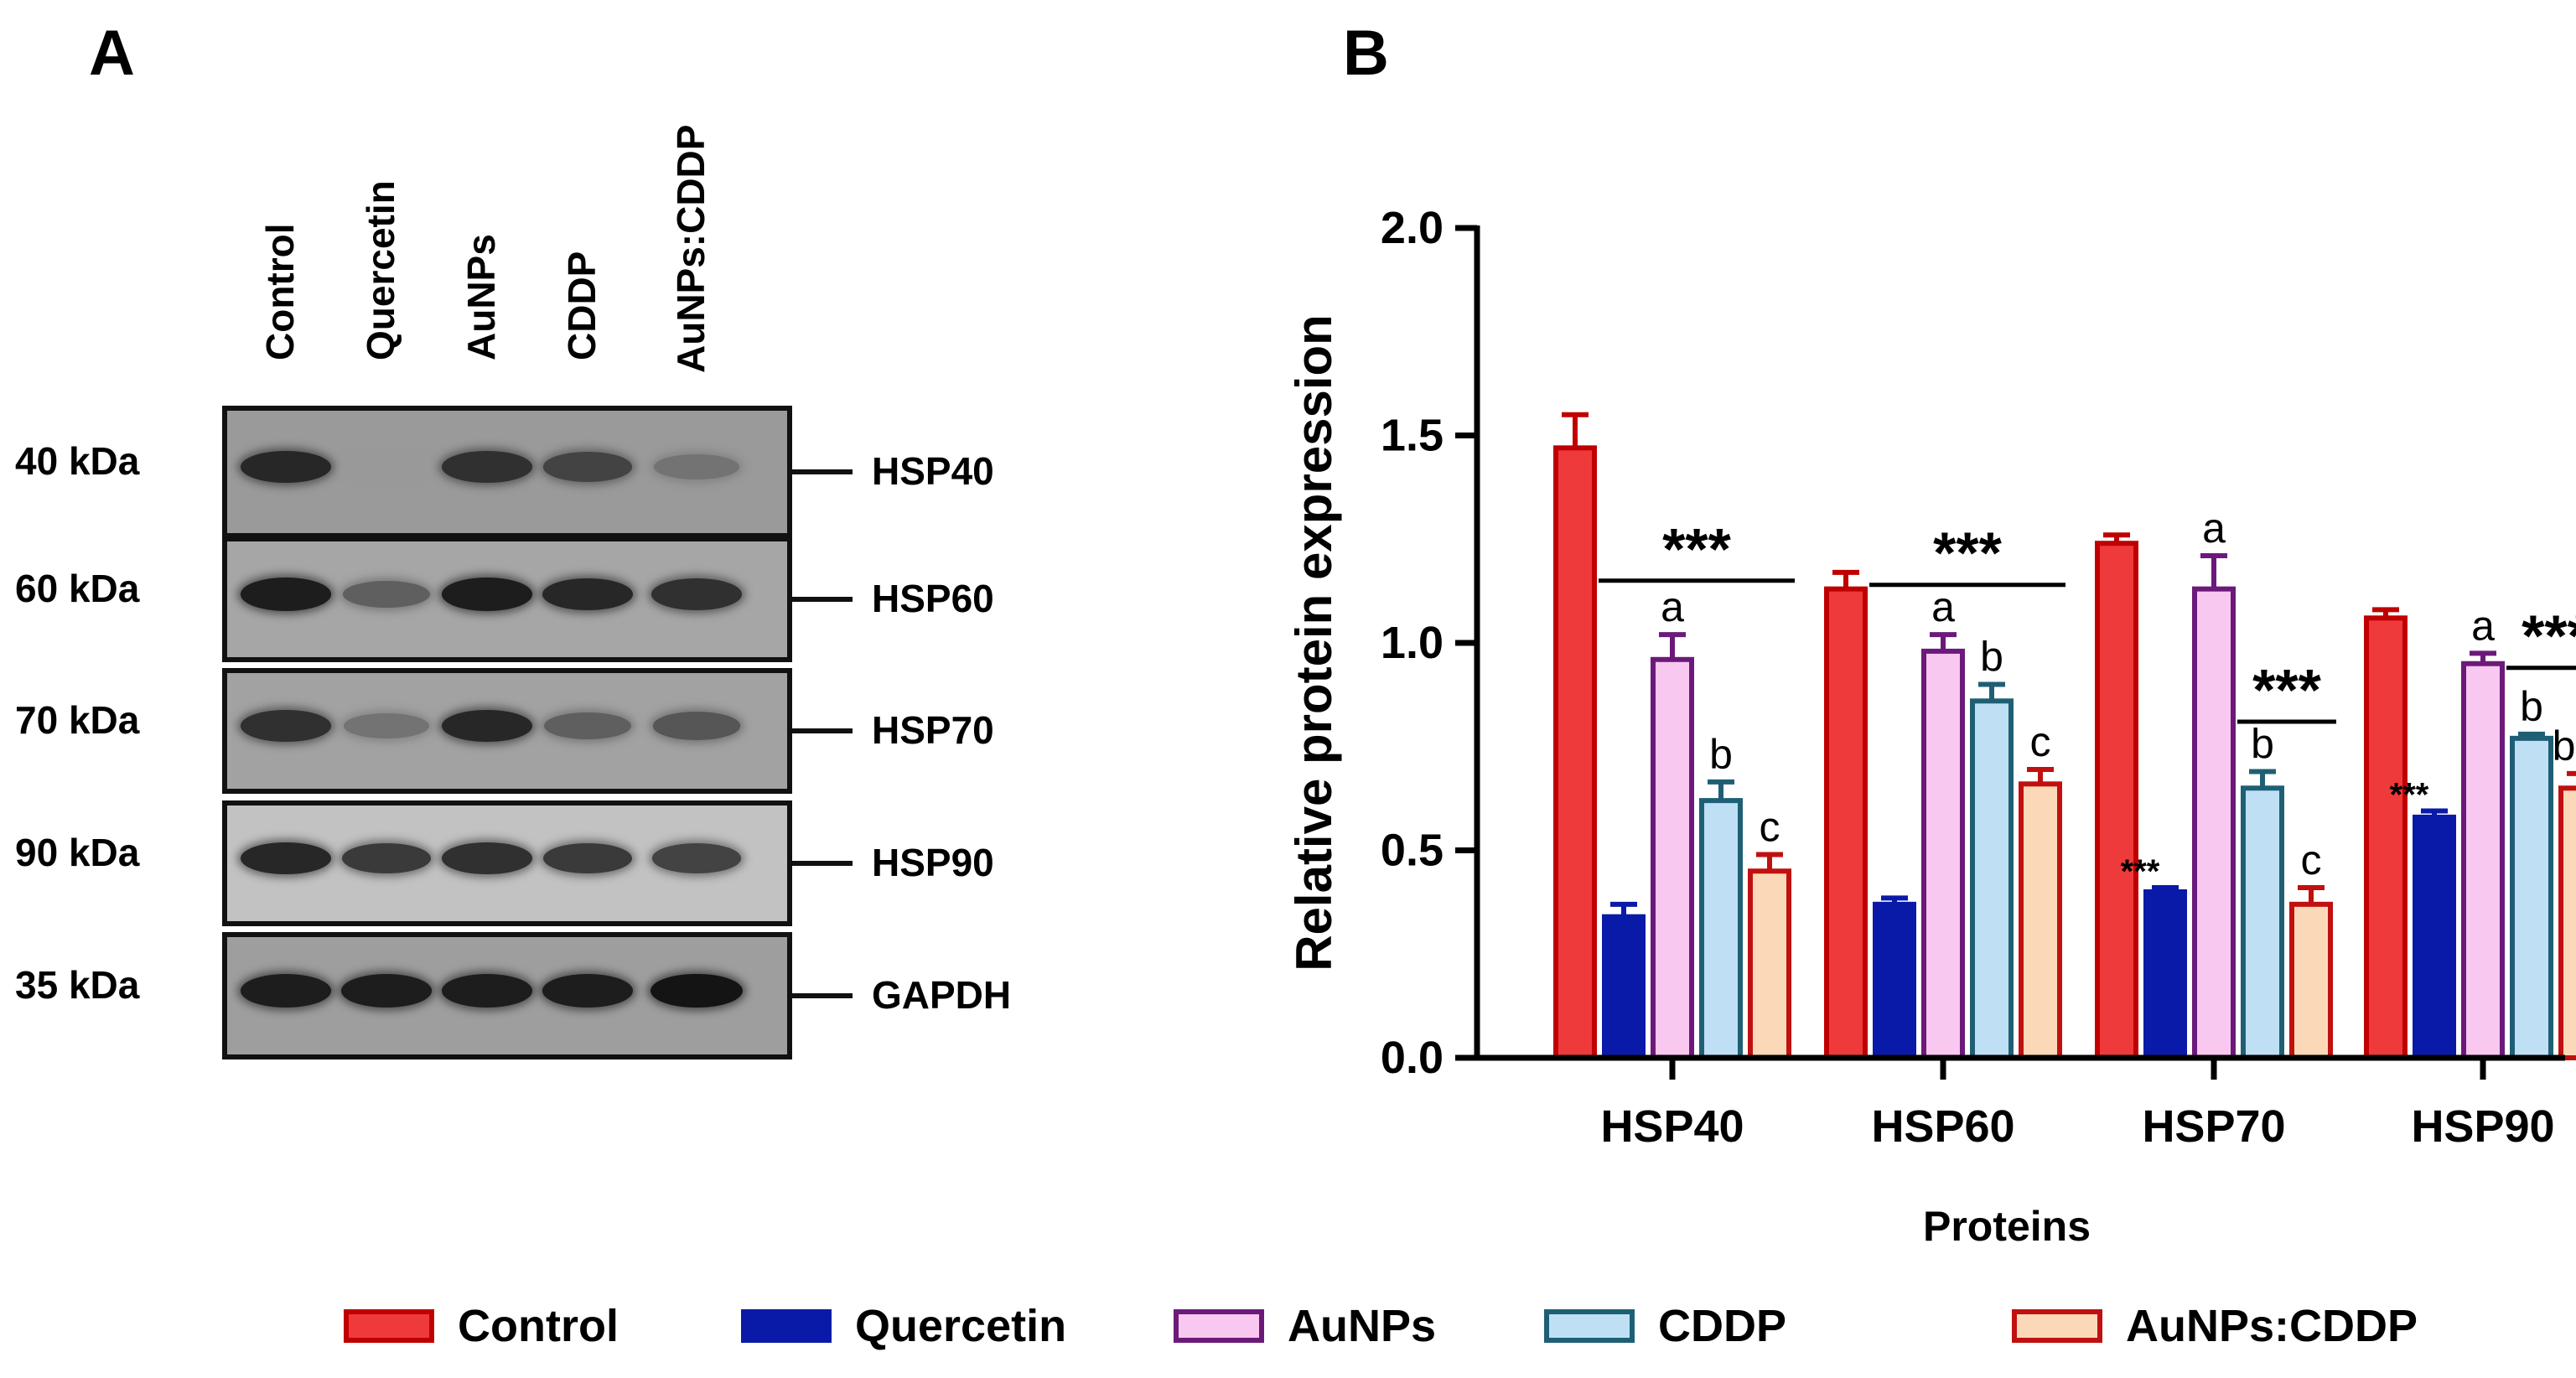  What do you see at coordinates (2272, 1326) in the screenshot?
I see `legend-label: AuNPs:CDDP` at bounding box center [2272, 1326].